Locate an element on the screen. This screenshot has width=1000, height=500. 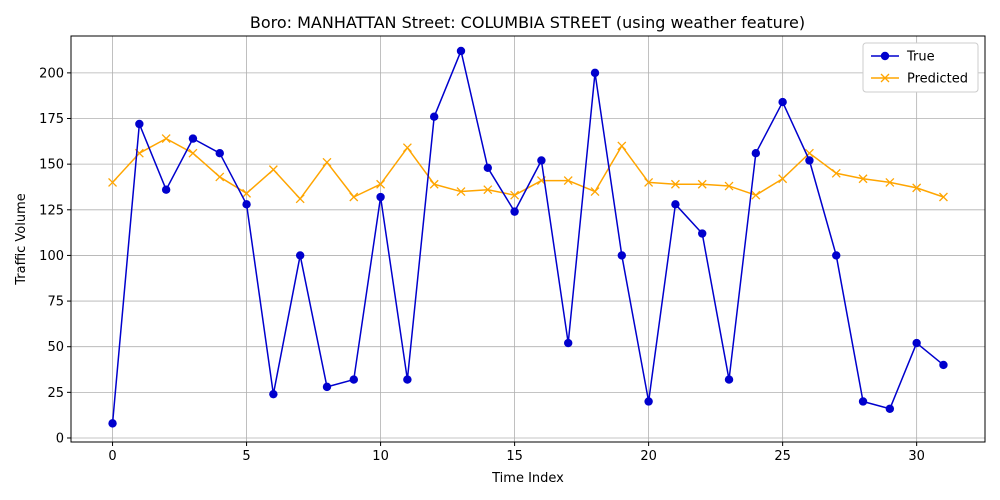
legend-label-predicted: Predicted is located at coordinates (937, 79).